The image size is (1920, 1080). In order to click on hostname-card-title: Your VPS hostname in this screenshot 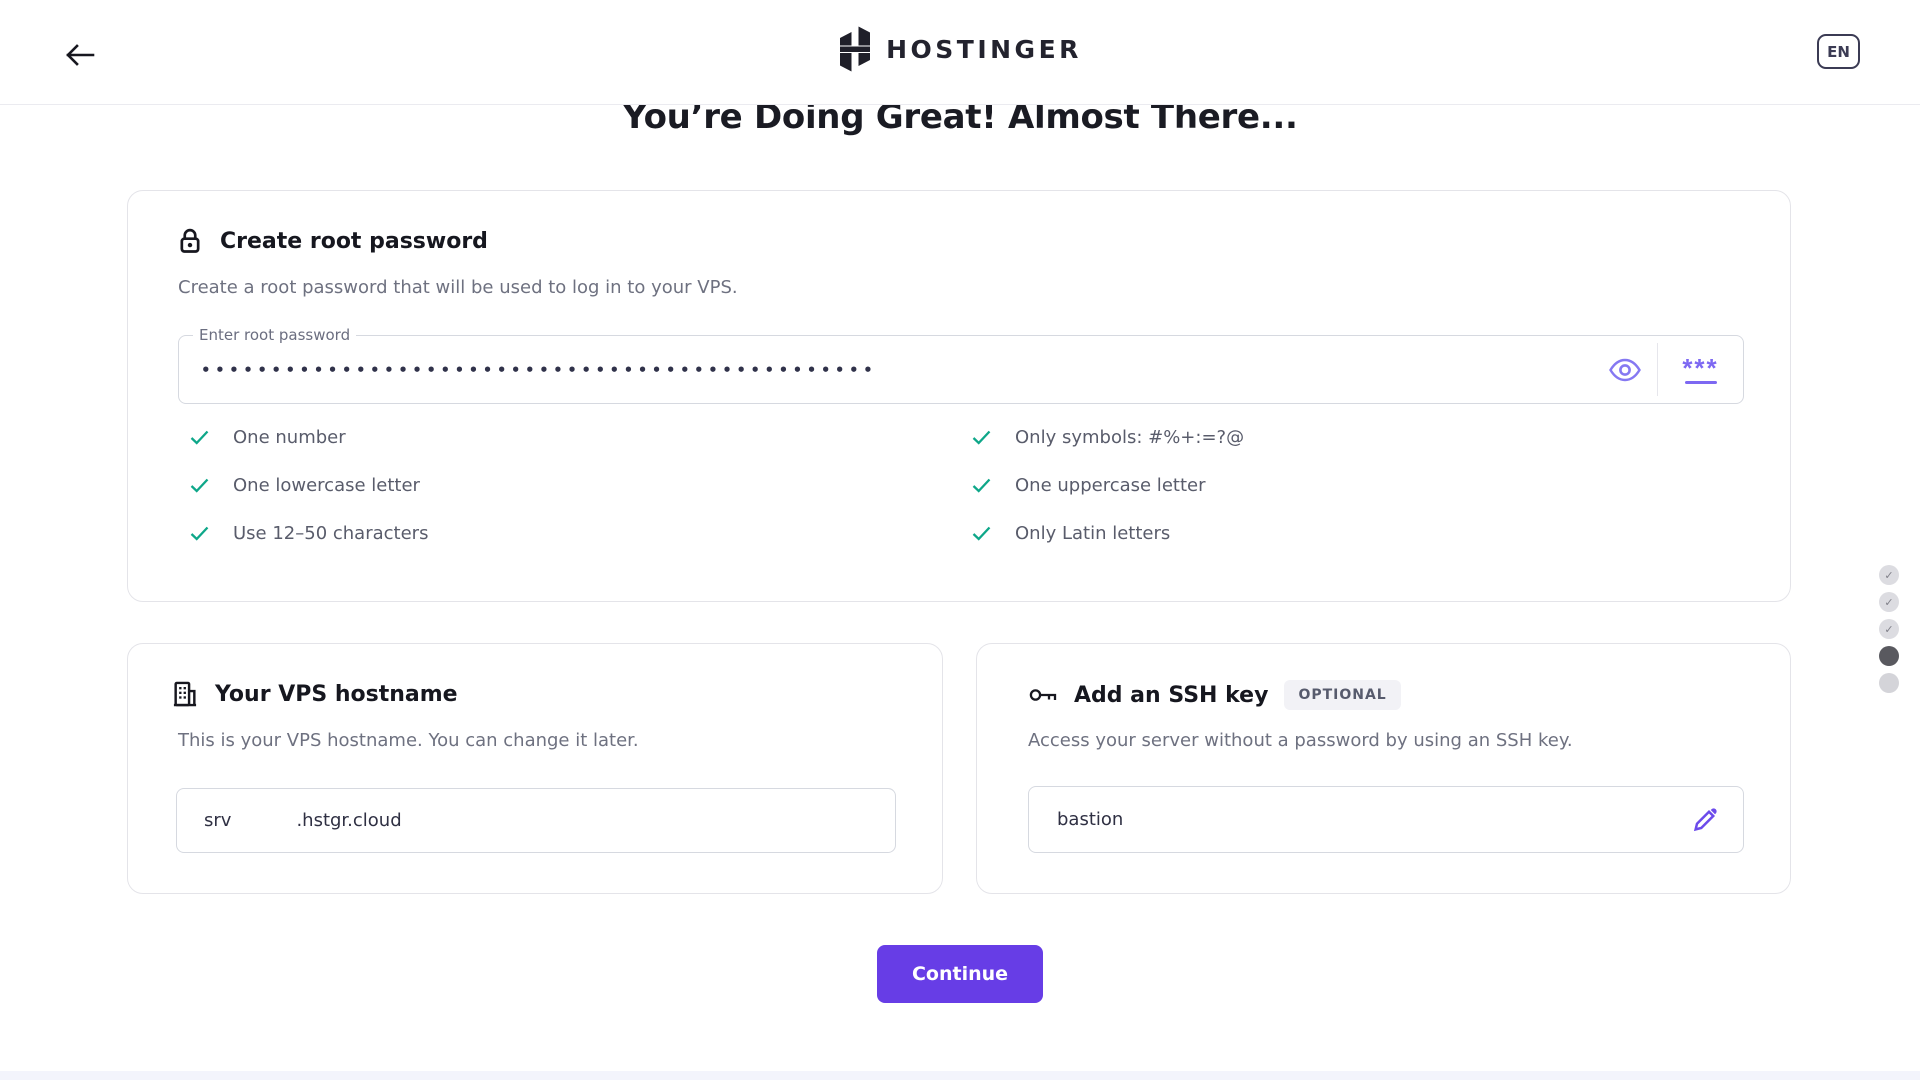, I will do `click(336, 694)`.